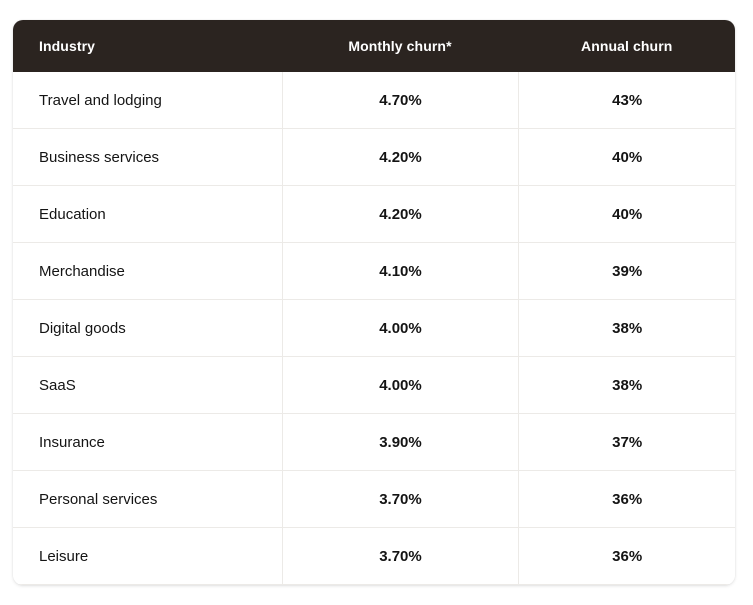 This screenshot has width=753, height=605. I want to click on annual-churn-cell: 37%, so click(626, 442).